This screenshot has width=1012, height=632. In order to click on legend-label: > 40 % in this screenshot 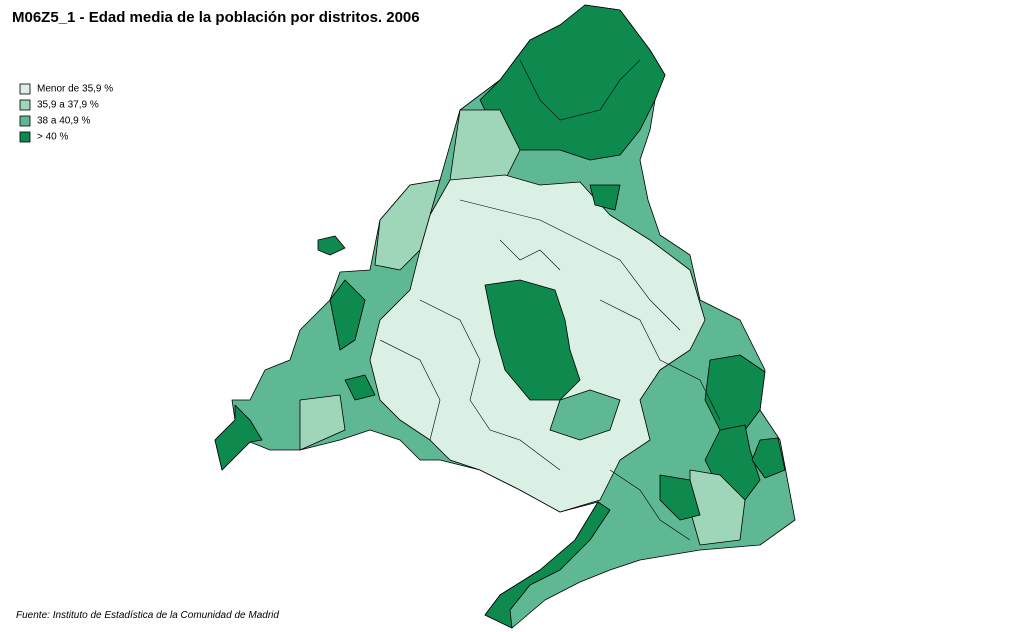, I will do `click(53, 137)`.